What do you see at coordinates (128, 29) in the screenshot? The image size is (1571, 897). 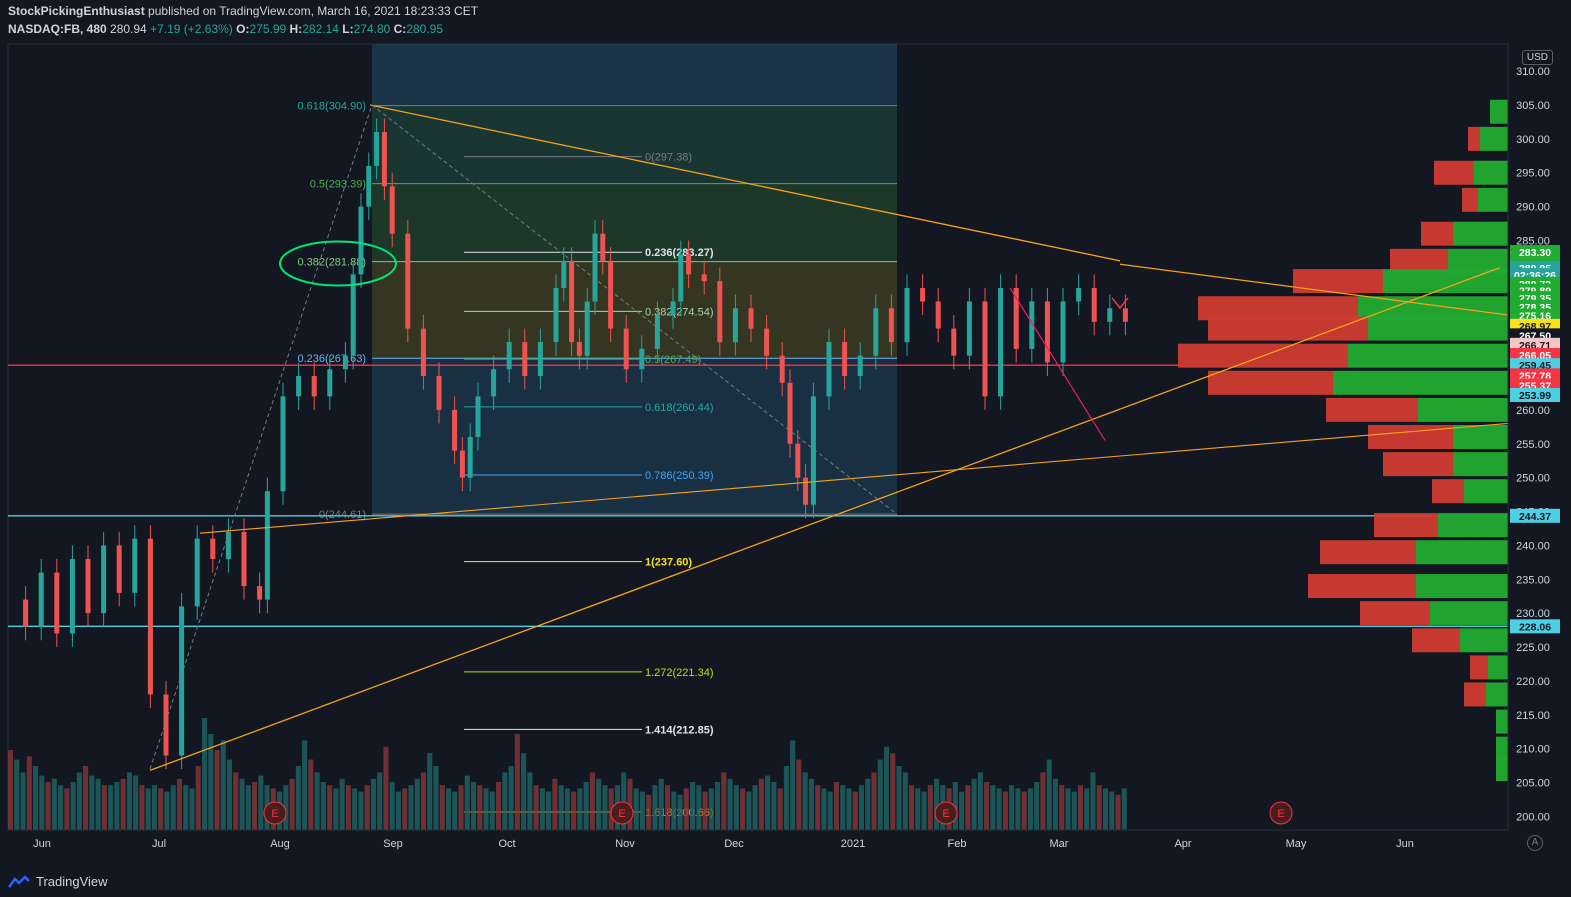 I see `last-price: 280.94` at bounding box center [128, 29].